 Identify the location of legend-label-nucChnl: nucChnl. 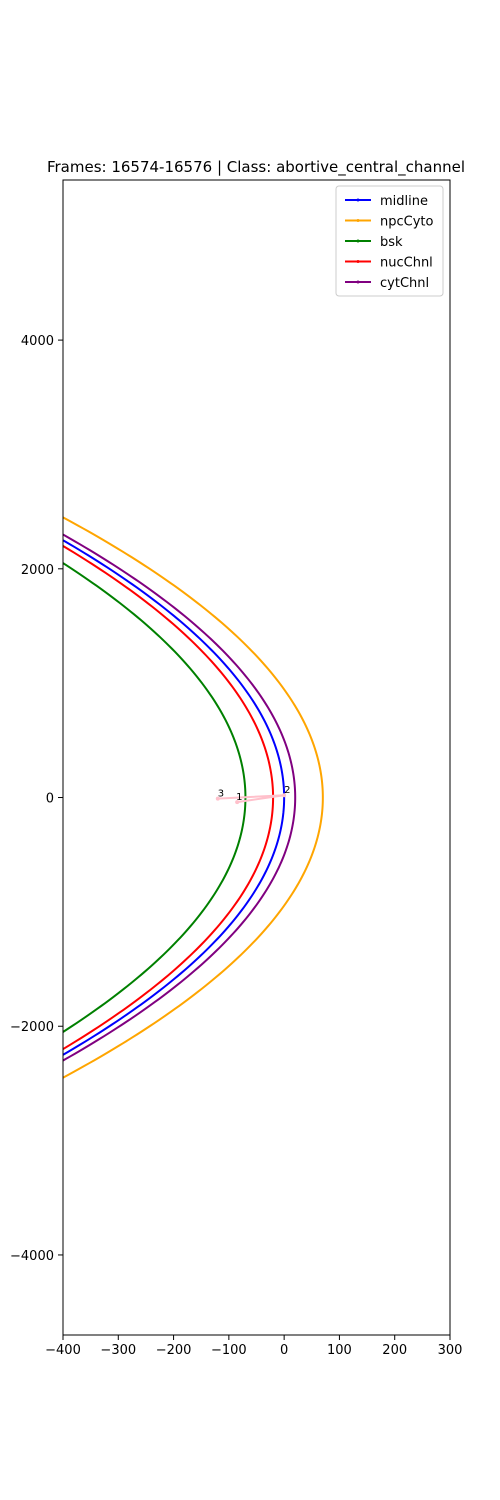
(406, 263).